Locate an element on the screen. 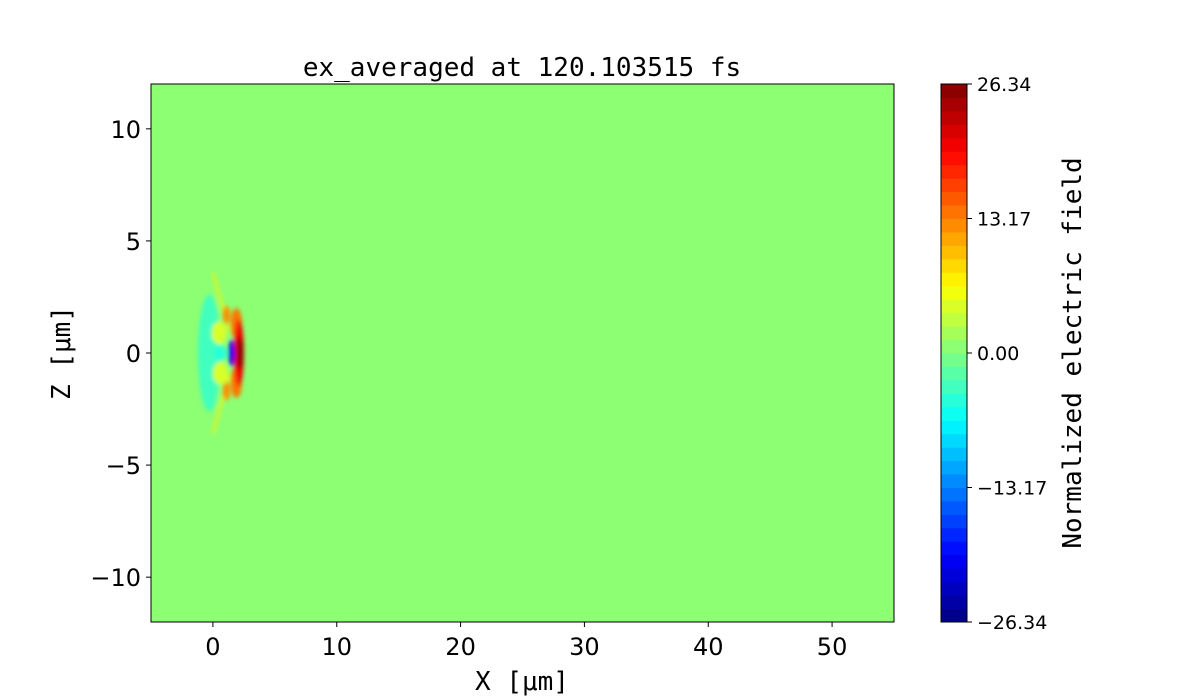 The height and width of the screenshot is (700, 1200). y-tick-label: 10 is located at coordinates (125, 130).